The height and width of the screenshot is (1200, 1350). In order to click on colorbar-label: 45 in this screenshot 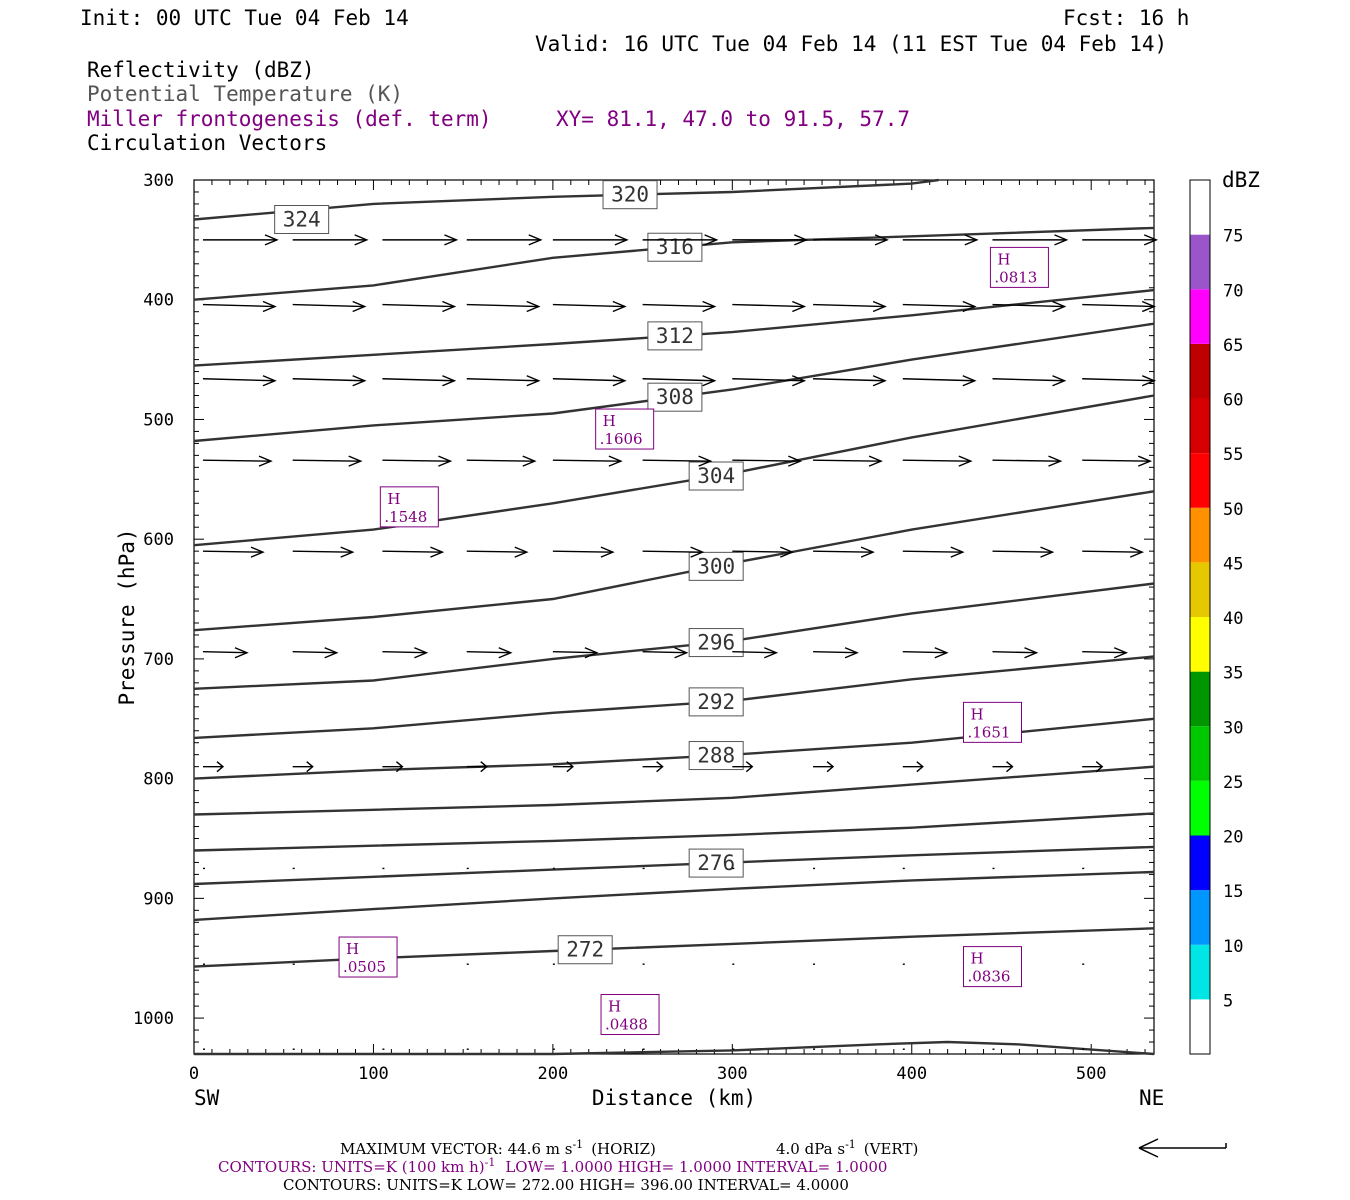, I will do `click(1233, 564)`.